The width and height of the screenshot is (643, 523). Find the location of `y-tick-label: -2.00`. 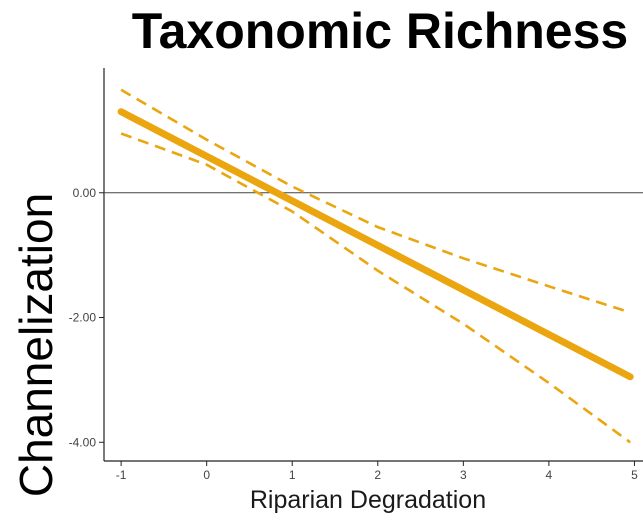

y-tick-label: -2.00 is located at coordinates (83, 318).